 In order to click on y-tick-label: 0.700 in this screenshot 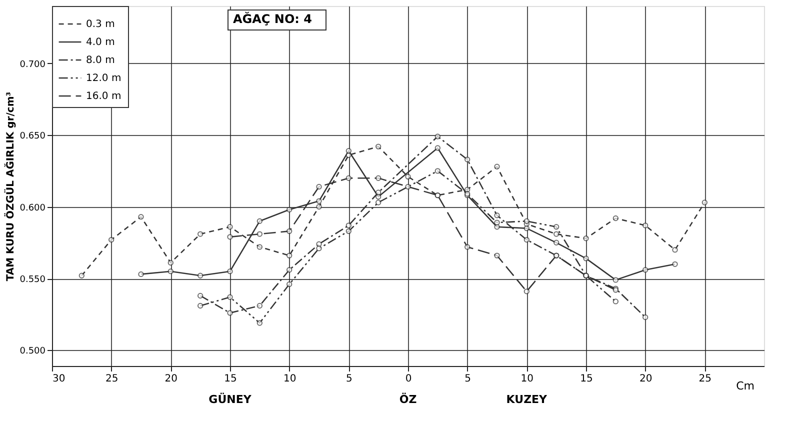, I will do `click(33, 65)`.